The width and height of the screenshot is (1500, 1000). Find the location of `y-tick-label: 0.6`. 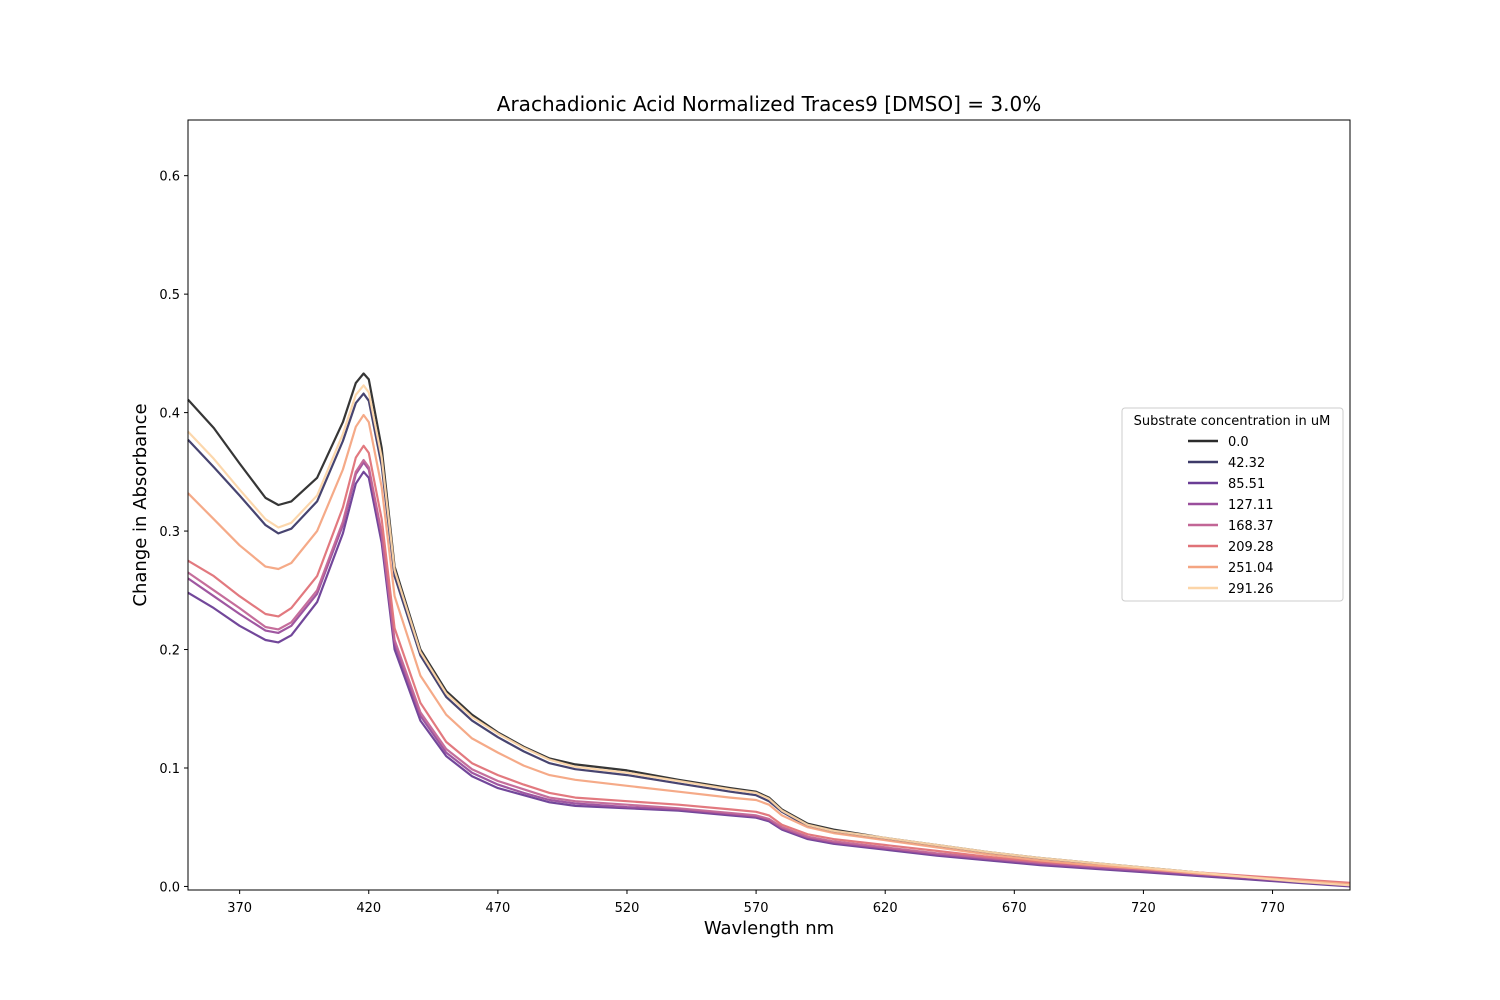

y-tick-label: 0.6 is located at coordinates (169, 177).